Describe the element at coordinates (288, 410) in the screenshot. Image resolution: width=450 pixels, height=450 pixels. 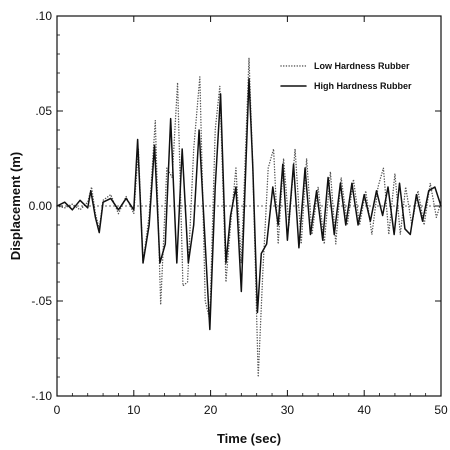
I see `x-tick-label: 30` at that location.